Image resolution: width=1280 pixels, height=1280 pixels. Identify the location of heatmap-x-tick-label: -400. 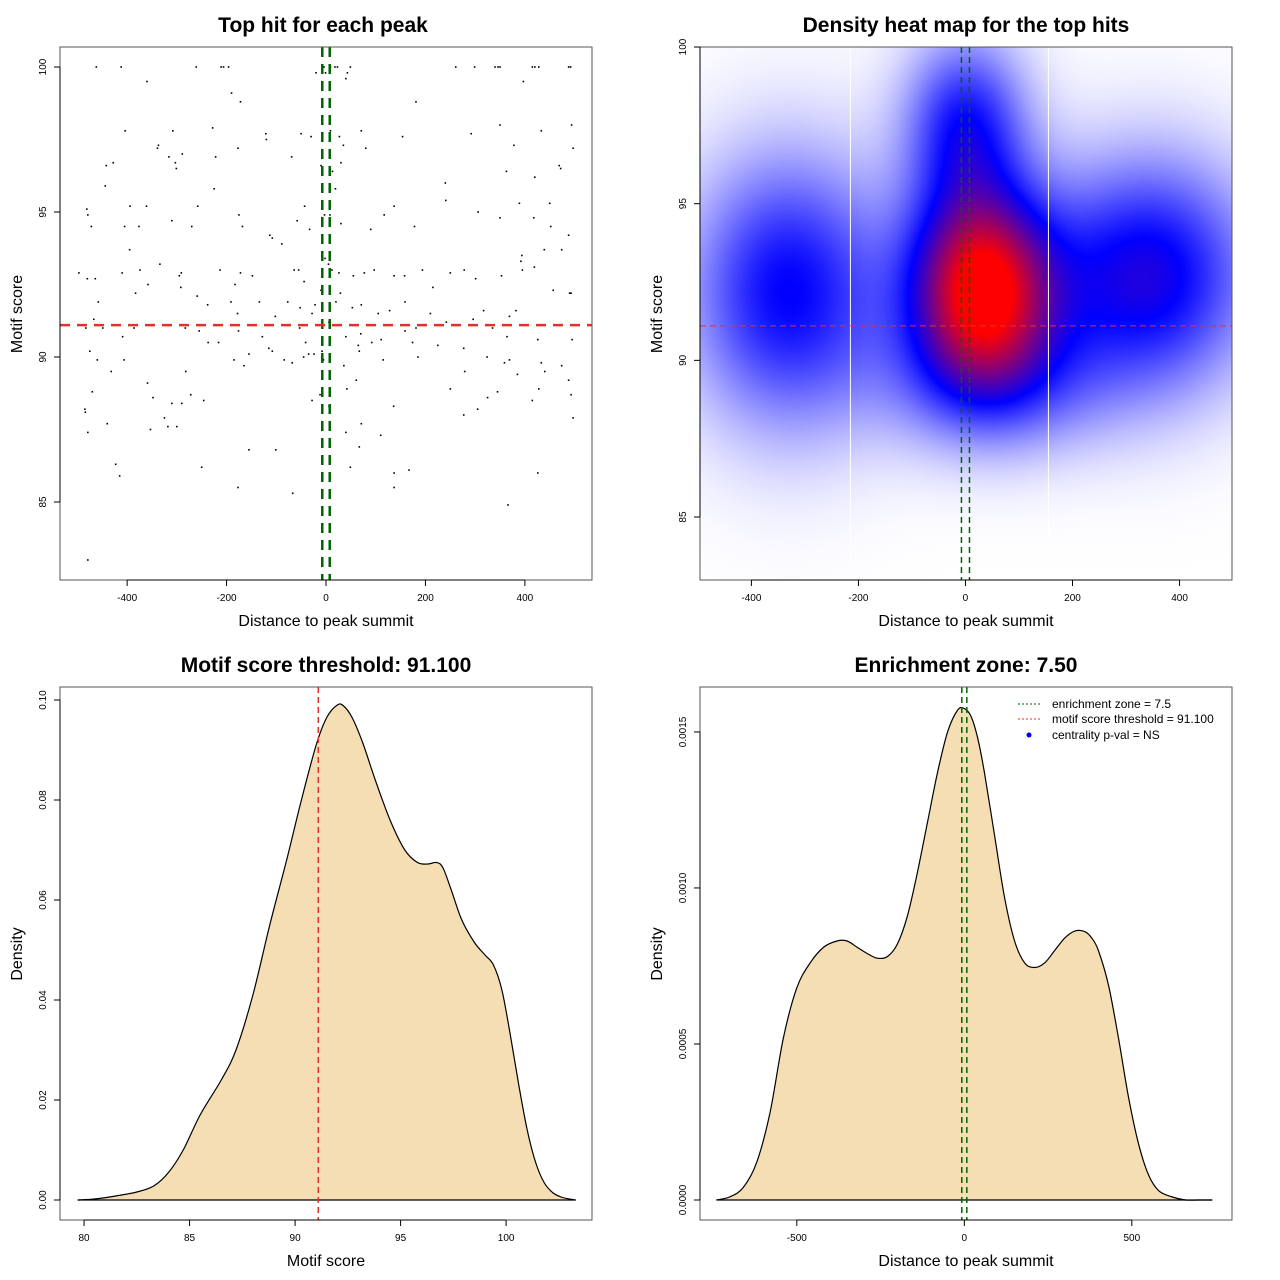
(751, 598).